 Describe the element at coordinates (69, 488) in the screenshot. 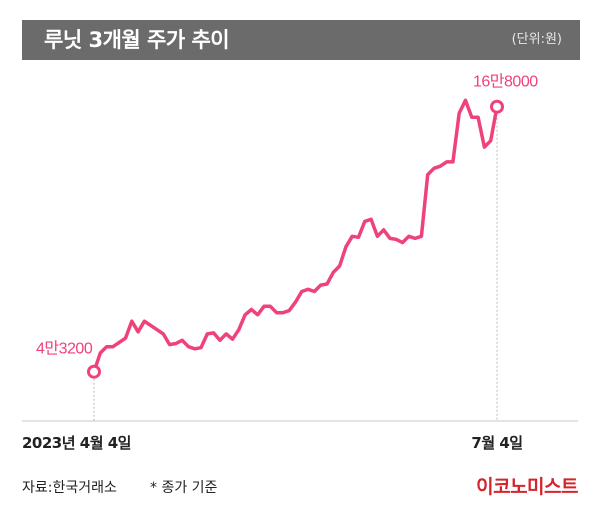

I see `source-note: 자료:한국거래소` at that location.